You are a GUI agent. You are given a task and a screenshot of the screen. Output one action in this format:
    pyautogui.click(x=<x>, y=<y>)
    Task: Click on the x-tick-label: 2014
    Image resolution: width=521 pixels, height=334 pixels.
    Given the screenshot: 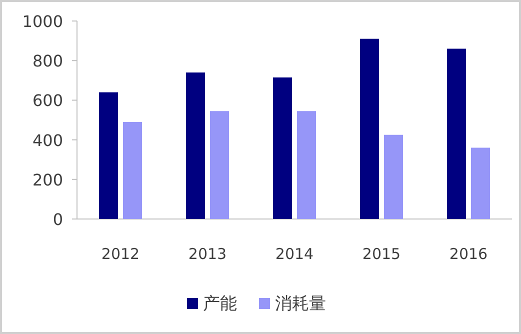 What is the action you would take?
    pyautogui.click(x=294, y=254)
    